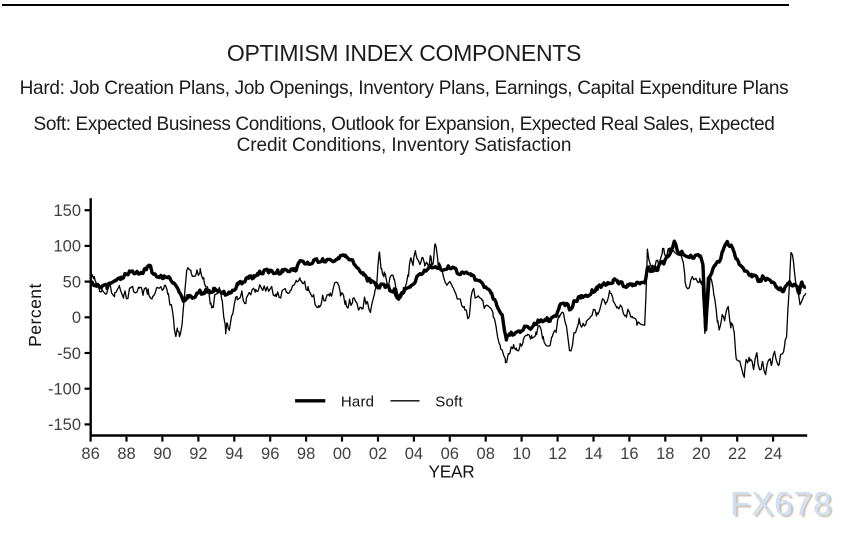 Image resolution: width=860 pixels, height=540 pixels. What do you see at coordinates (665, 454) in the screenshot?
I see `svg-text: 18` at bounding box center [665, 454].